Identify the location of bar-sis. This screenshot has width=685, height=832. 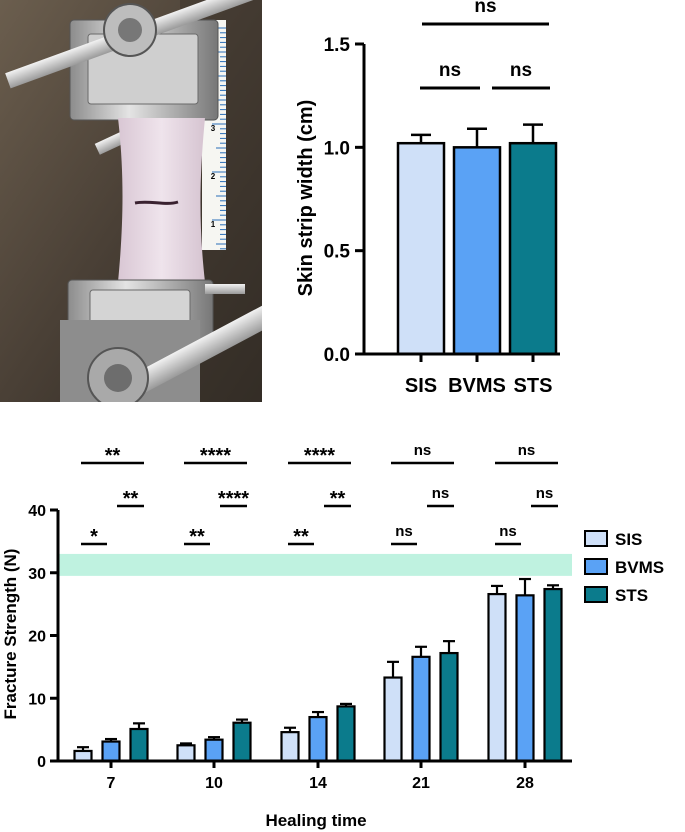
(421, 248).